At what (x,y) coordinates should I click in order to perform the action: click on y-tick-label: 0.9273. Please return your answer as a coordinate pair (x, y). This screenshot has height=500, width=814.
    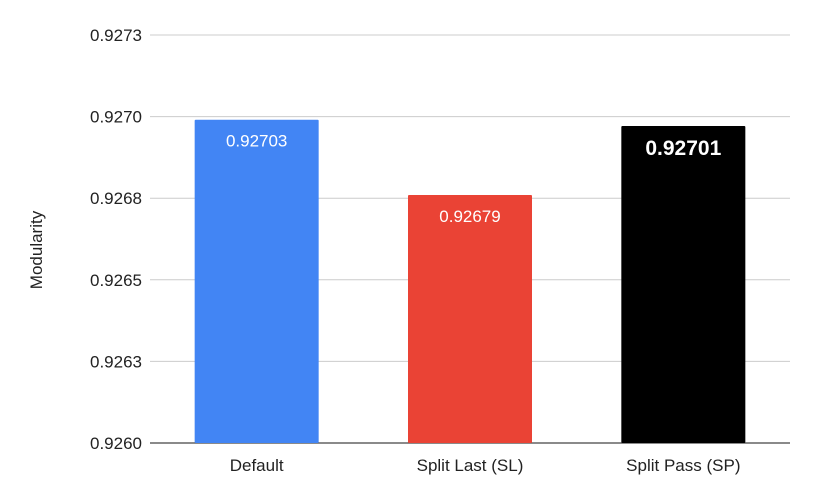
    Looking at the image, I should click on (116, 35).